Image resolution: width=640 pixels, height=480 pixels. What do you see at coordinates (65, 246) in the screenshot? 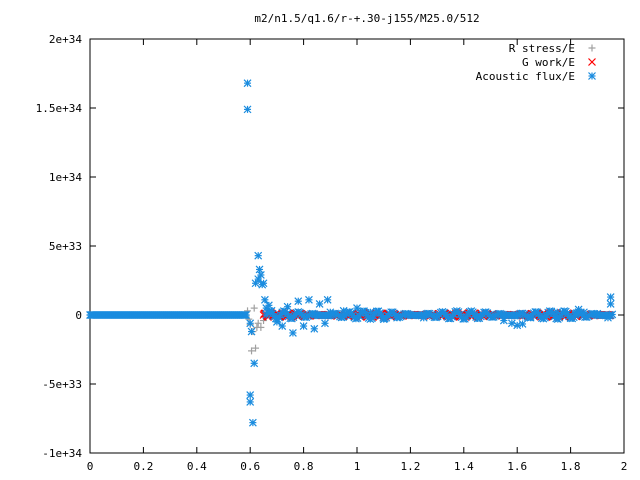
I see `y-tick-label: 5e+33` at bounding box center [65, 246].